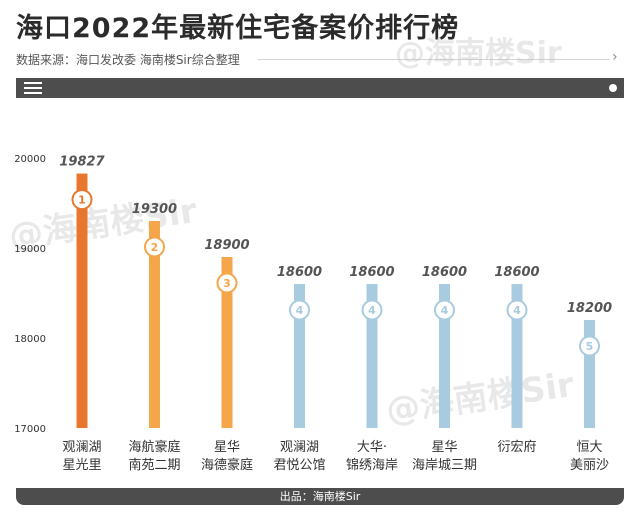 The image size is (640, 525). What do you see at coordinates (589, 465) in the screenshot?
I see `category-label: 美丽沙` at bounding box center [589, 465].